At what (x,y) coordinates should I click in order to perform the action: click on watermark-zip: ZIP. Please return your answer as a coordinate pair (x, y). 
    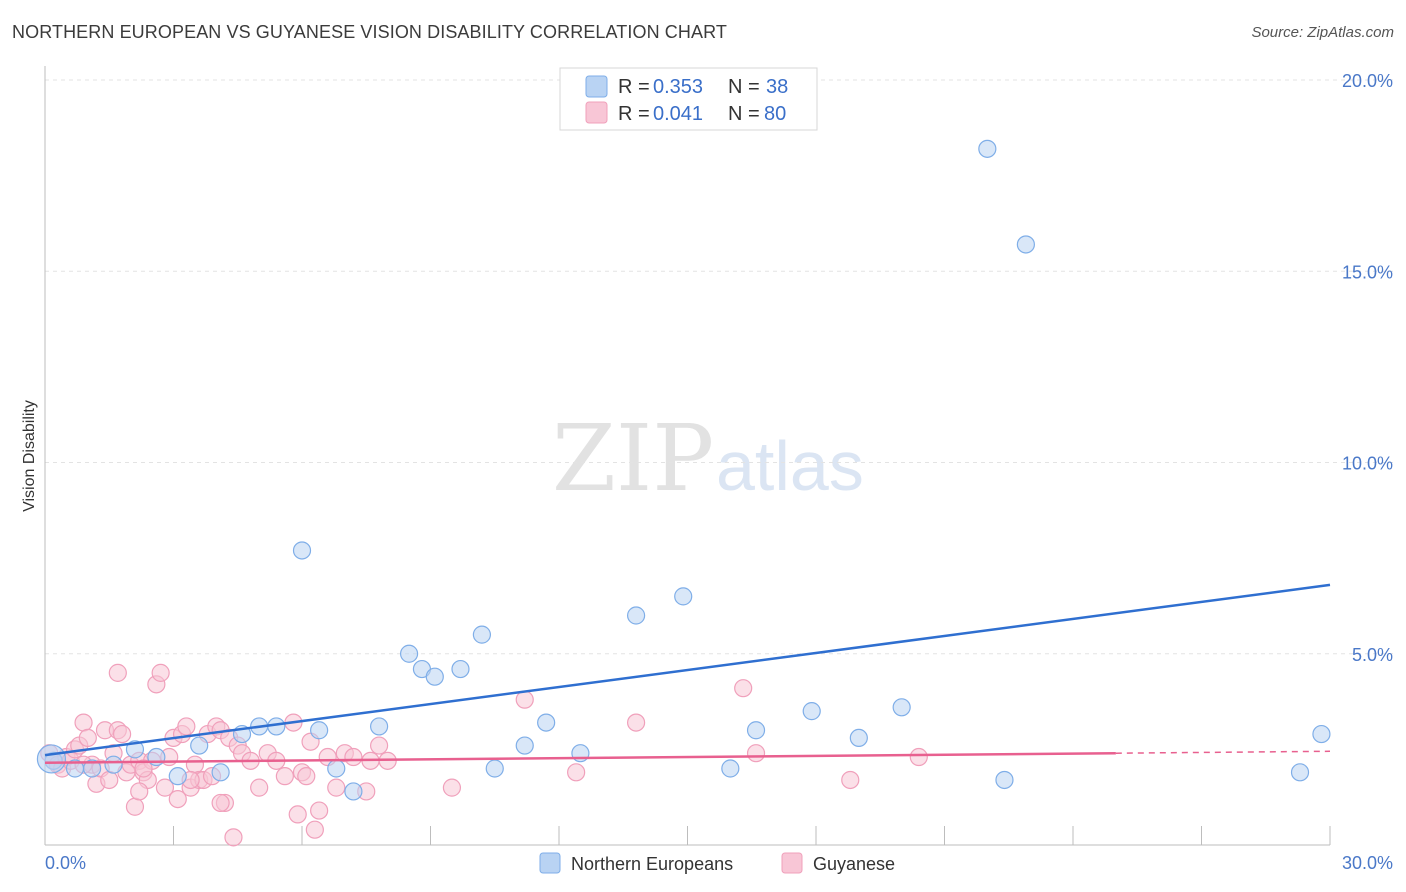
    Looking at the image, I should click on (633, 458).